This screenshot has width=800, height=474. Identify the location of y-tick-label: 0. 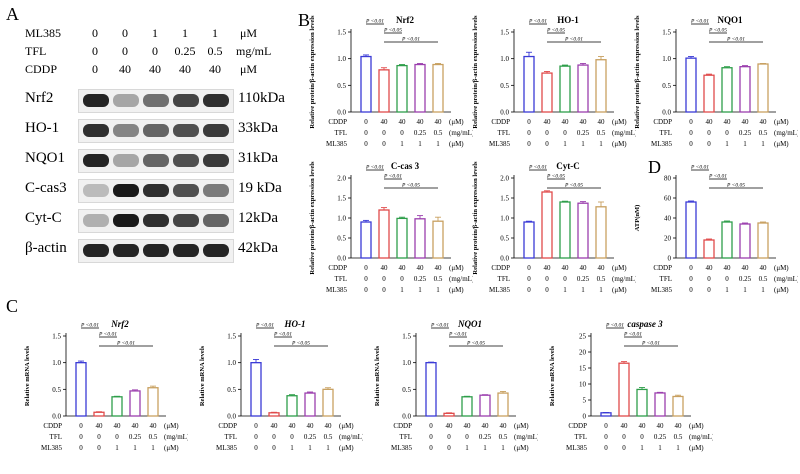
(585, 417).